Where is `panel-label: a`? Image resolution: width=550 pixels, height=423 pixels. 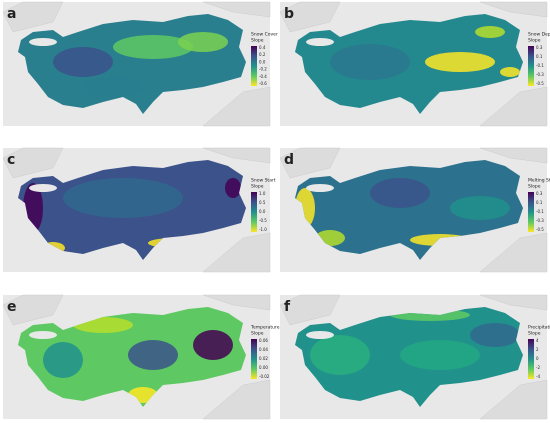
panel-label: a is located at coordinates (11, 14).